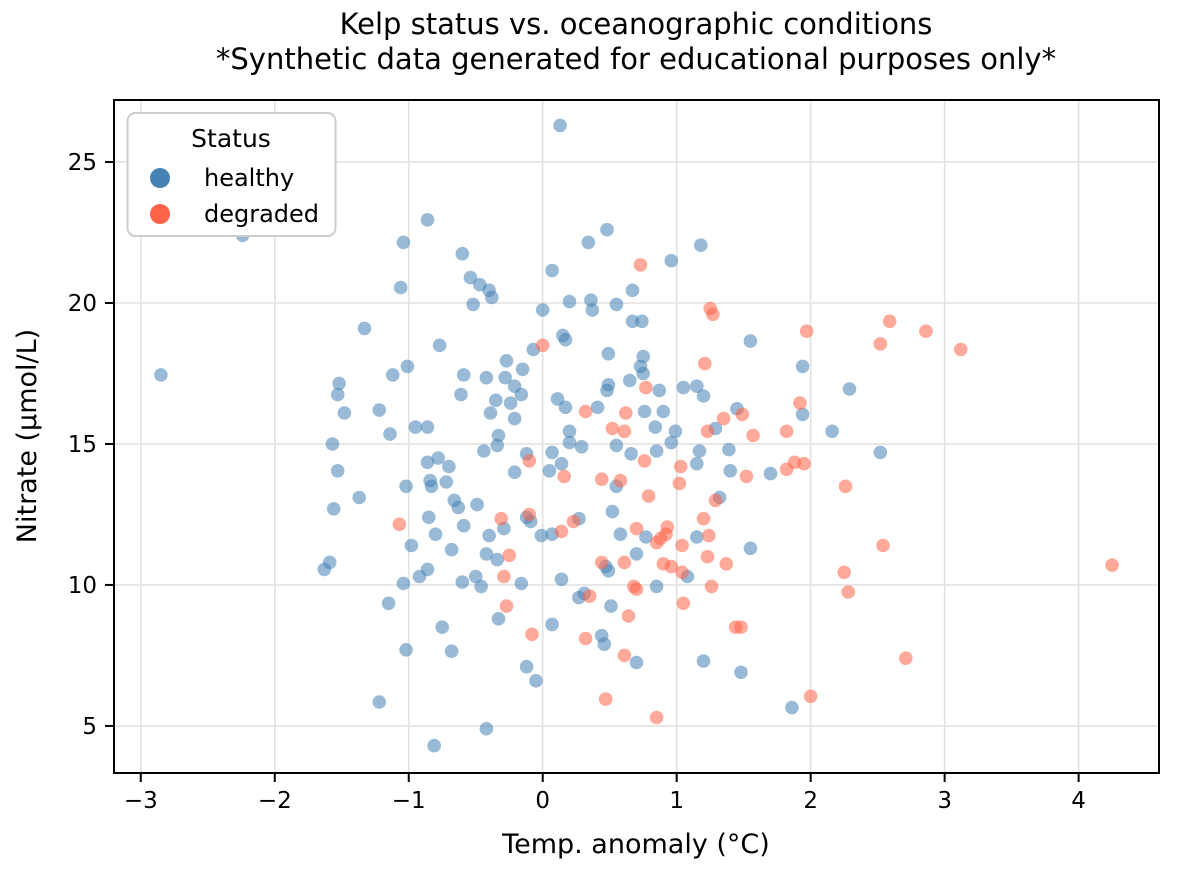 This screenshot has height=885, width=1179. Describe the element at coordinates (275, 801) in the screenshot. I see `x-tick-label: −2` at that location.